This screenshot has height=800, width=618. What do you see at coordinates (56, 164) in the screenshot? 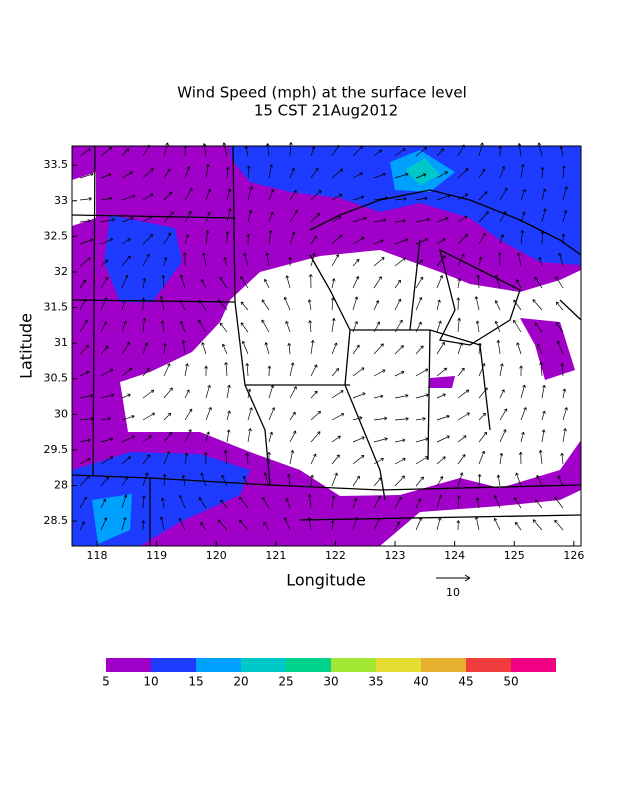
I see `y-tick-label: 33.5` at bounding box center [56, 164].